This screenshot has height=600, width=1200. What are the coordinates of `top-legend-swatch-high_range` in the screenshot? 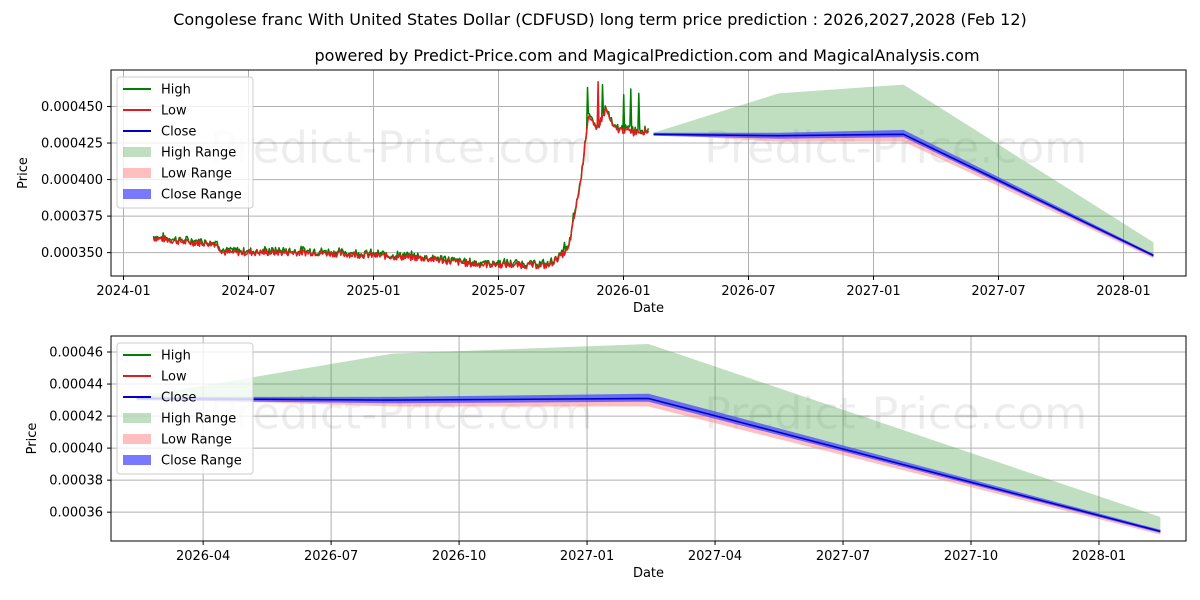 It's located at (137, 152).